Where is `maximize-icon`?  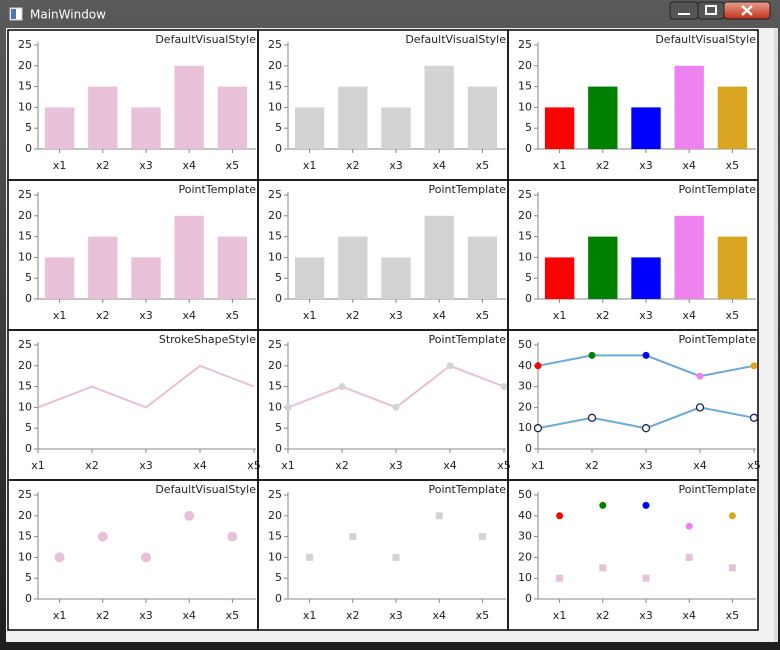
maximize-icon is located at coordinates (711, 10).